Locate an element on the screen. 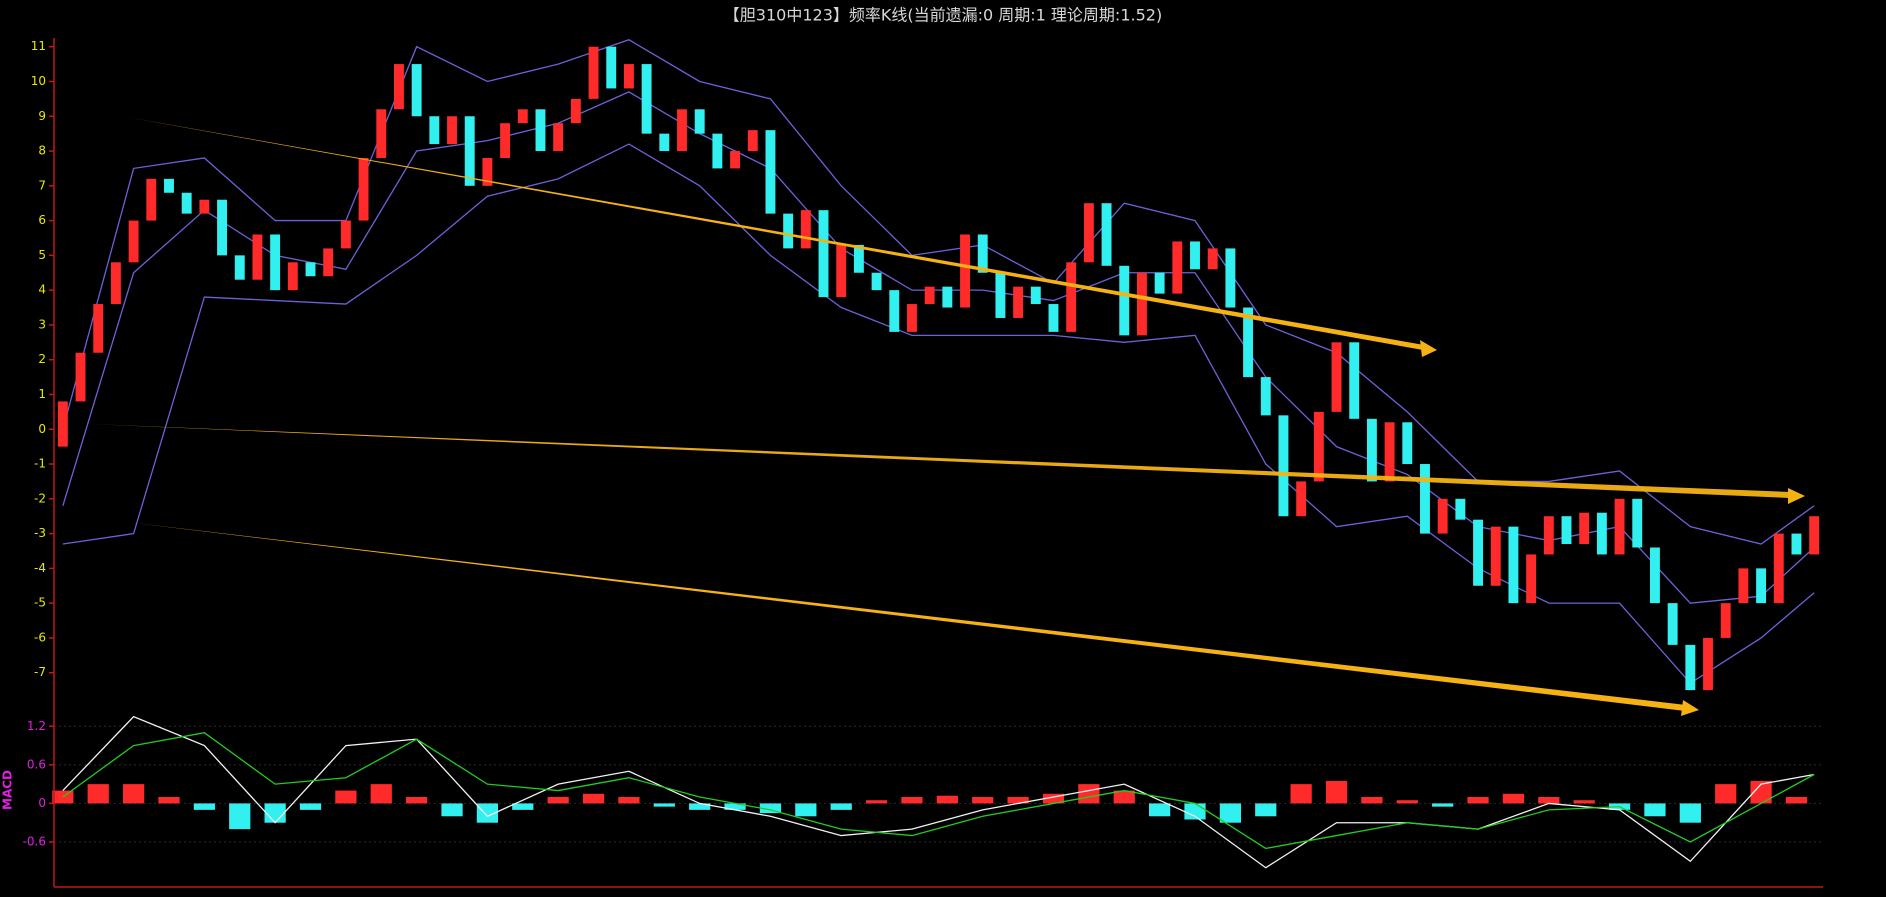 The width and height of the screenshot is (1886, 897). y-tick-label: -4 is located at coordinates (40, 568).